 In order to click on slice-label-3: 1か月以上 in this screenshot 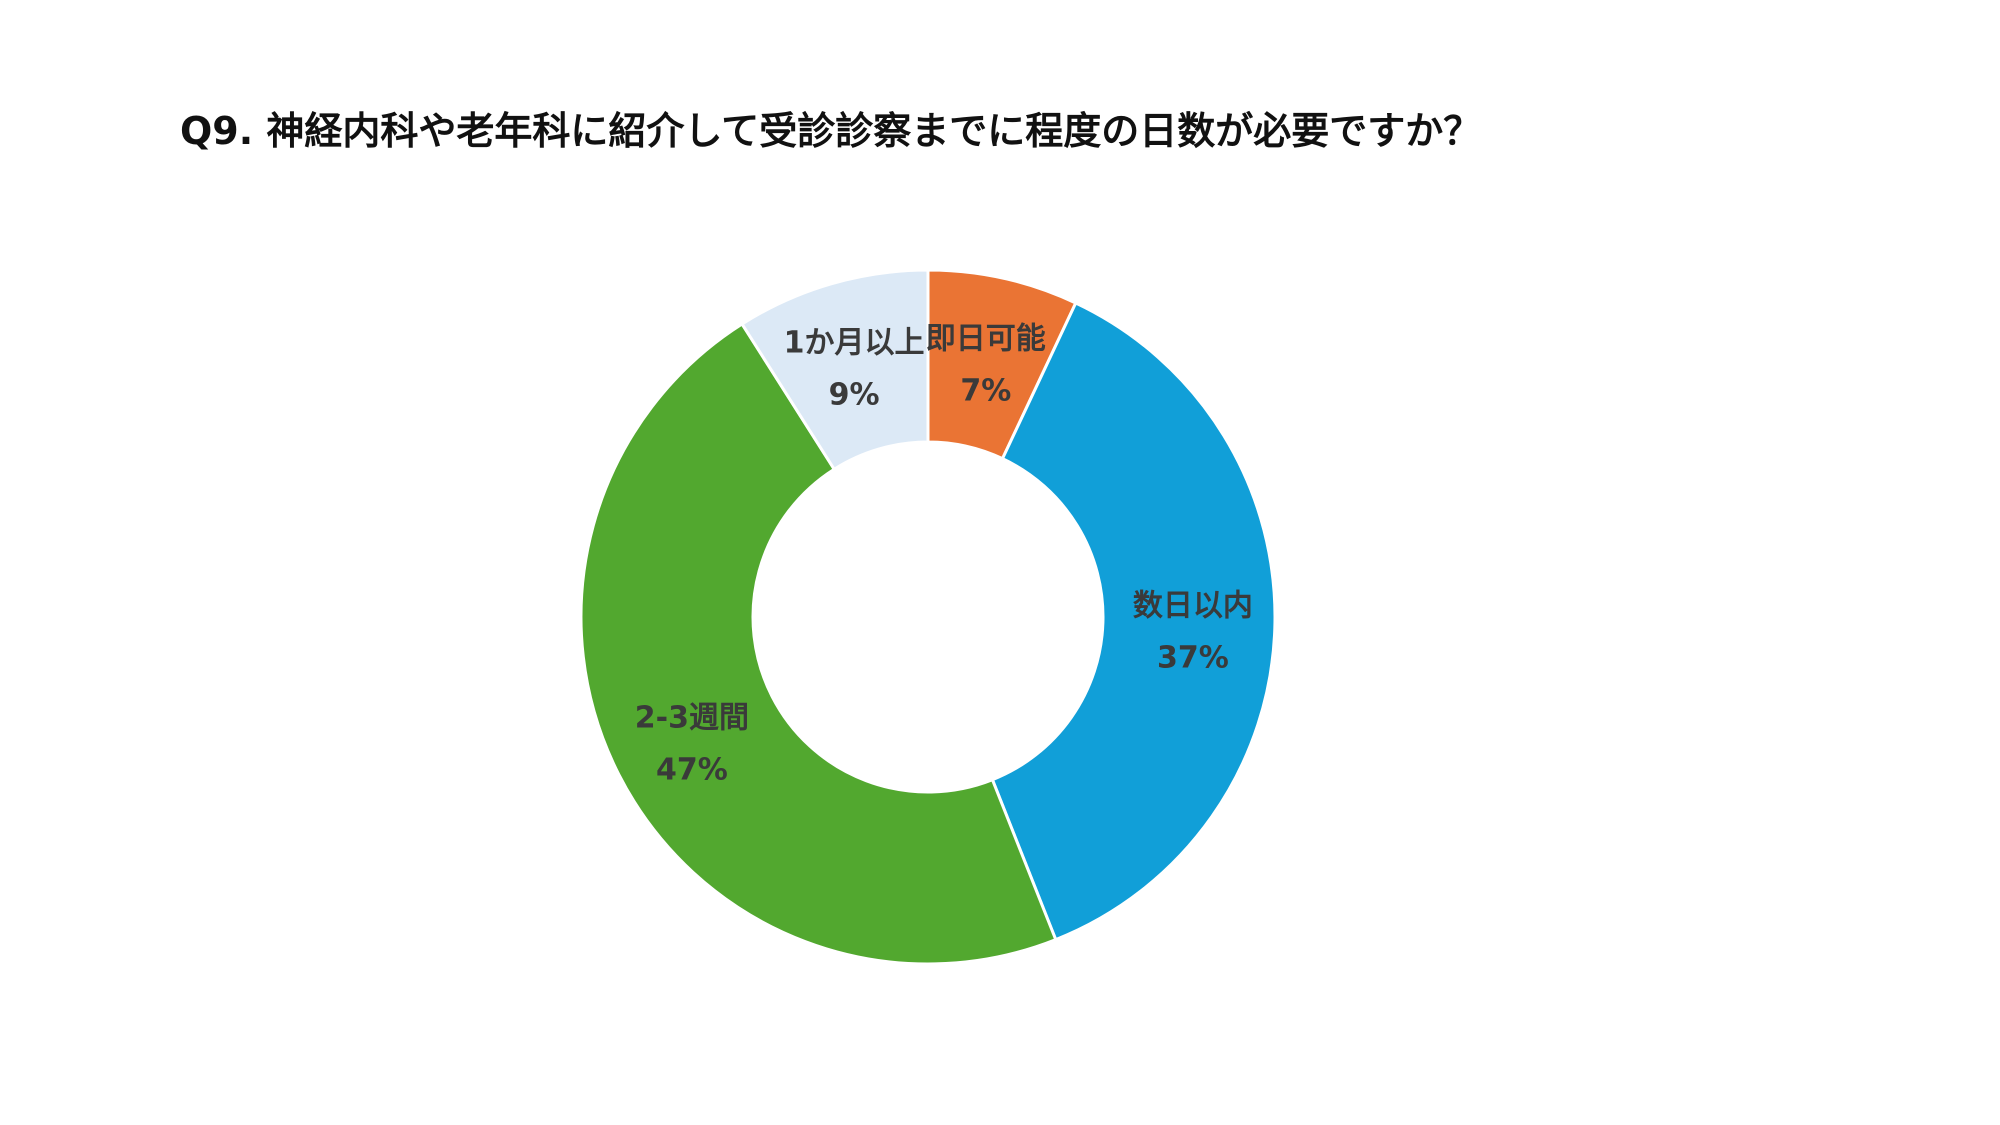, I will do `click(854, 343)`.